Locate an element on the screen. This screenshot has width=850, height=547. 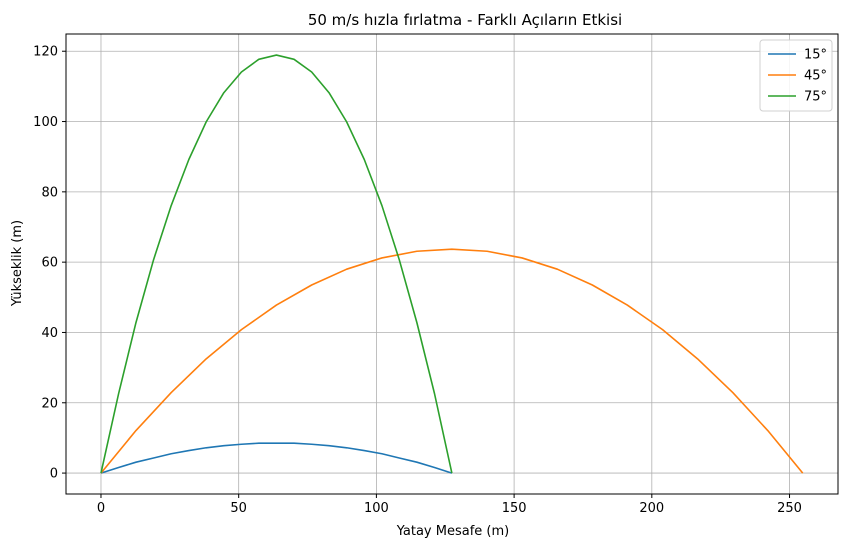
y-tick-label: 40 is located at coordinates (49, 333).